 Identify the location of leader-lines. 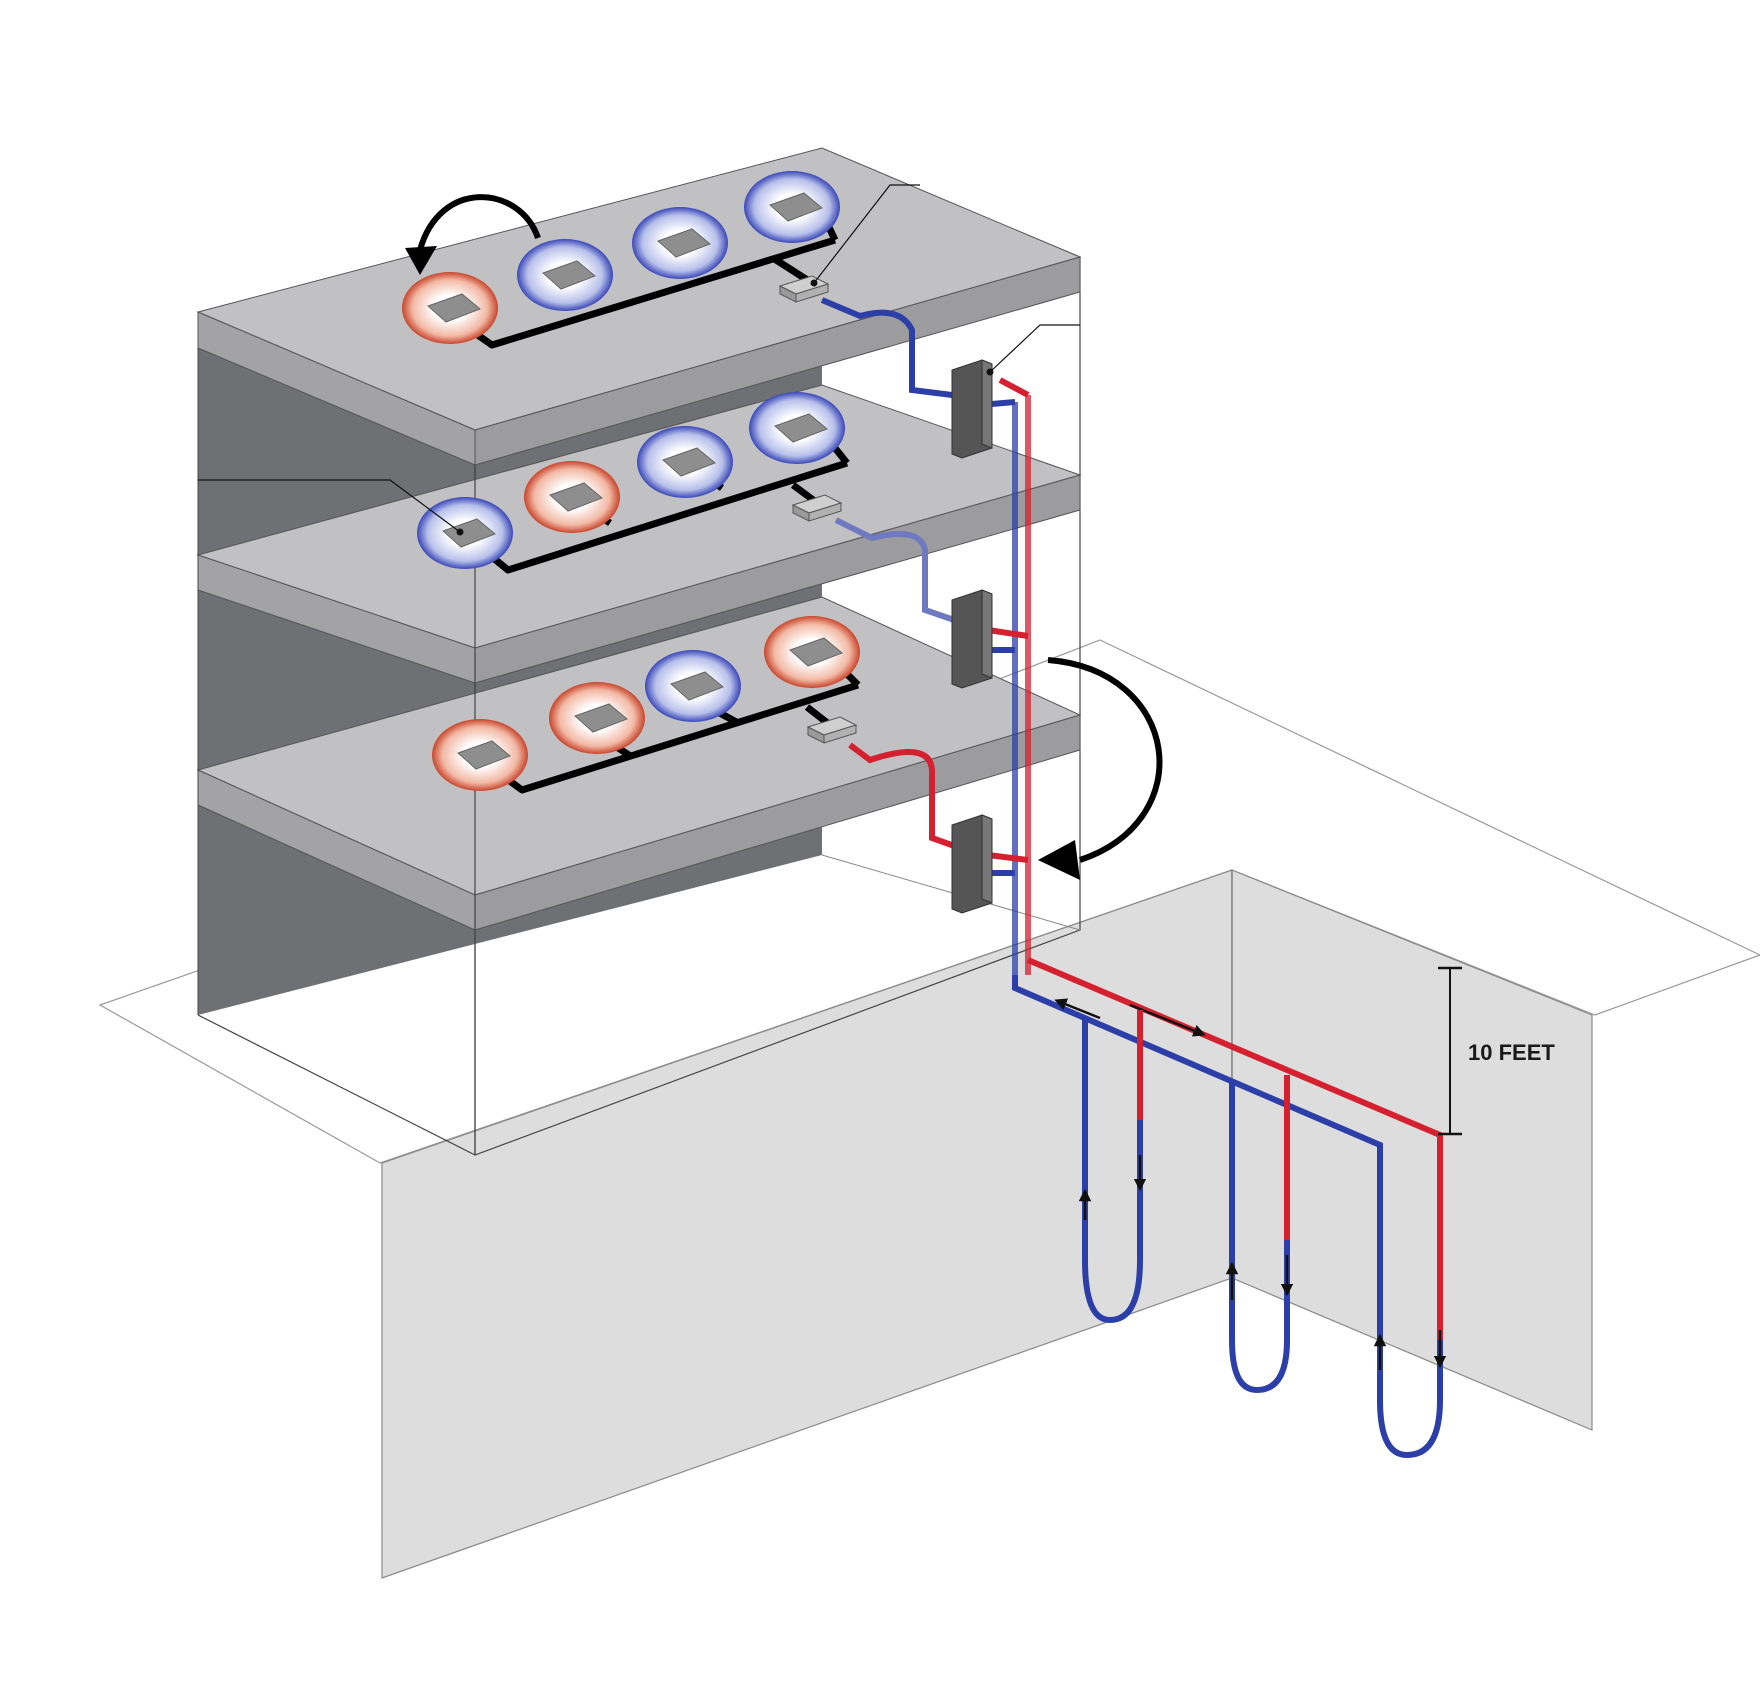
(639, 360).